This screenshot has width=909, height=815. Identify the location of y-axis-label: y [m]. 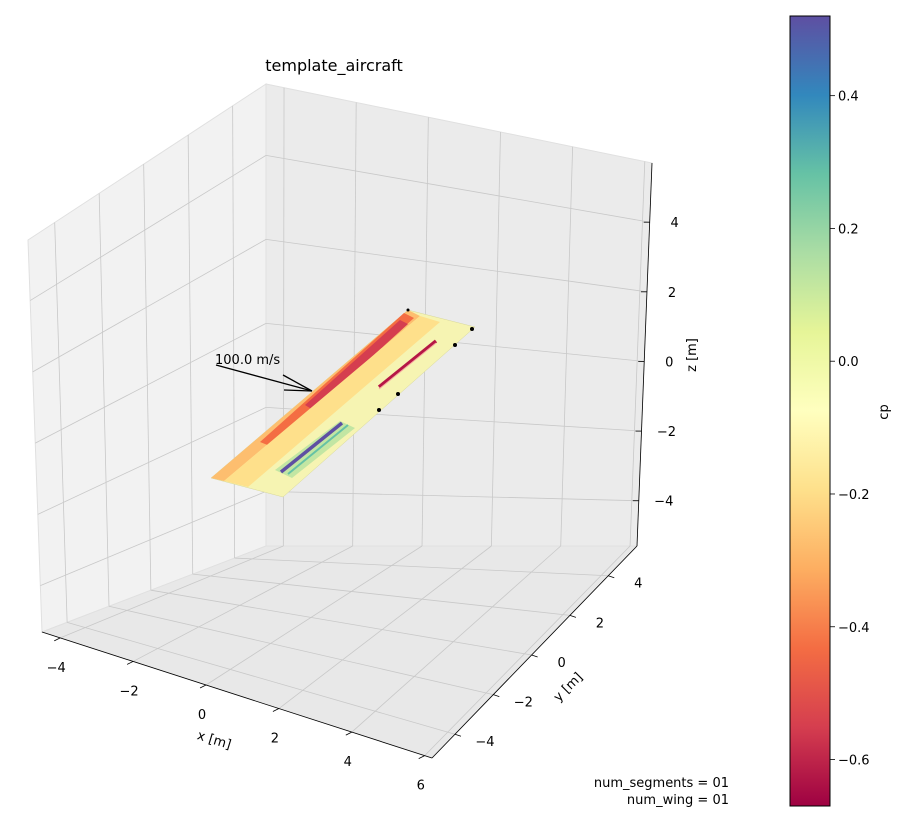
(568, 687).